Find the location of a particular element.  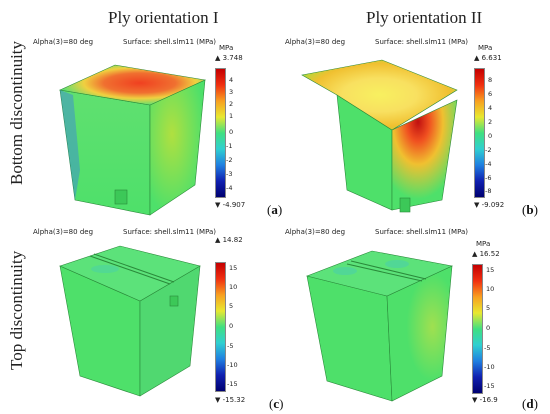

tick-label: -3 is located at coordinates (229, 174).